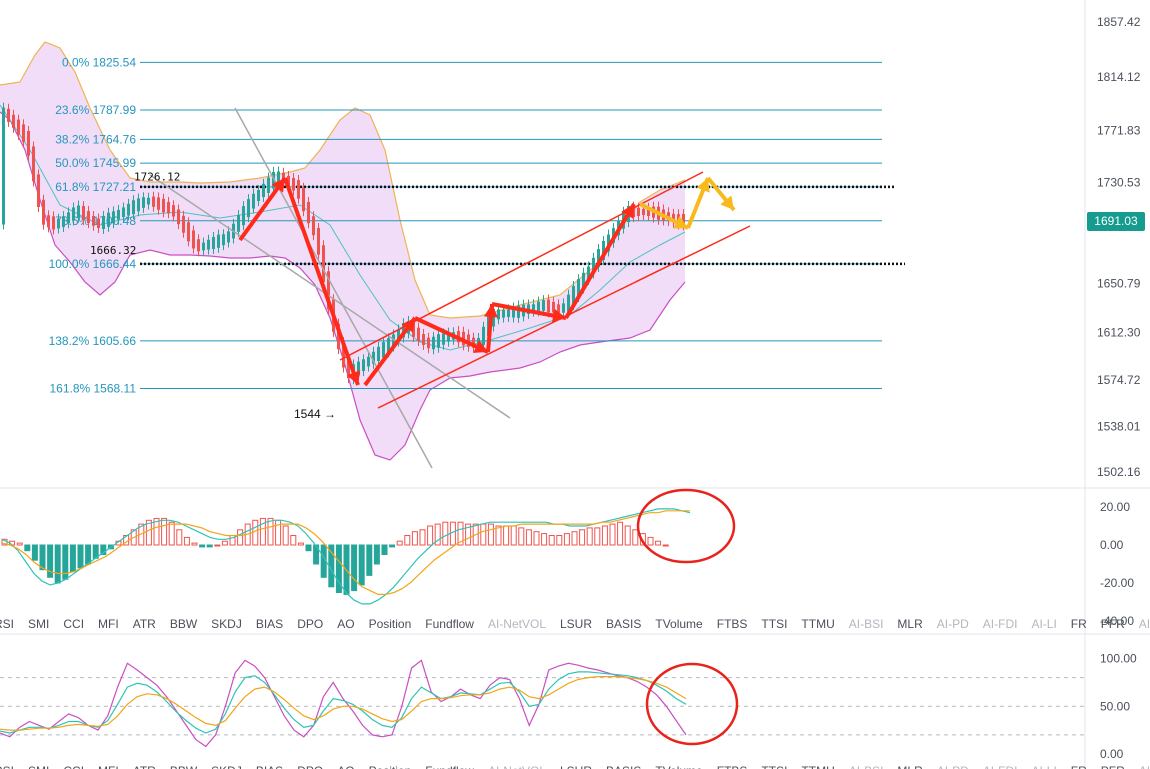  Describe the element at coordinates (343, 702) in the screenshot. I see `pane3-cyan-line` at that location.